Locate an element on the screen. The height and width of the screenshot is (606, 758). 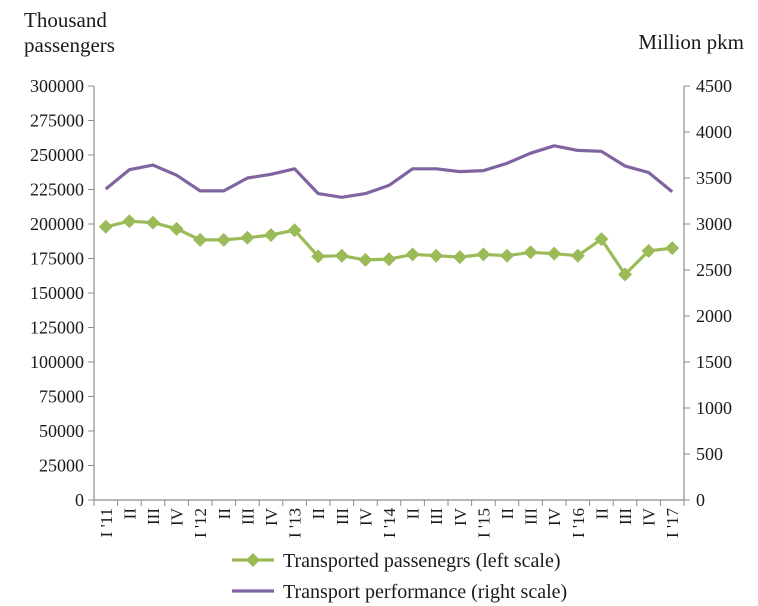
legend-label-1: Transported passenegrs (left scale) is located at coordinates (422, 561).